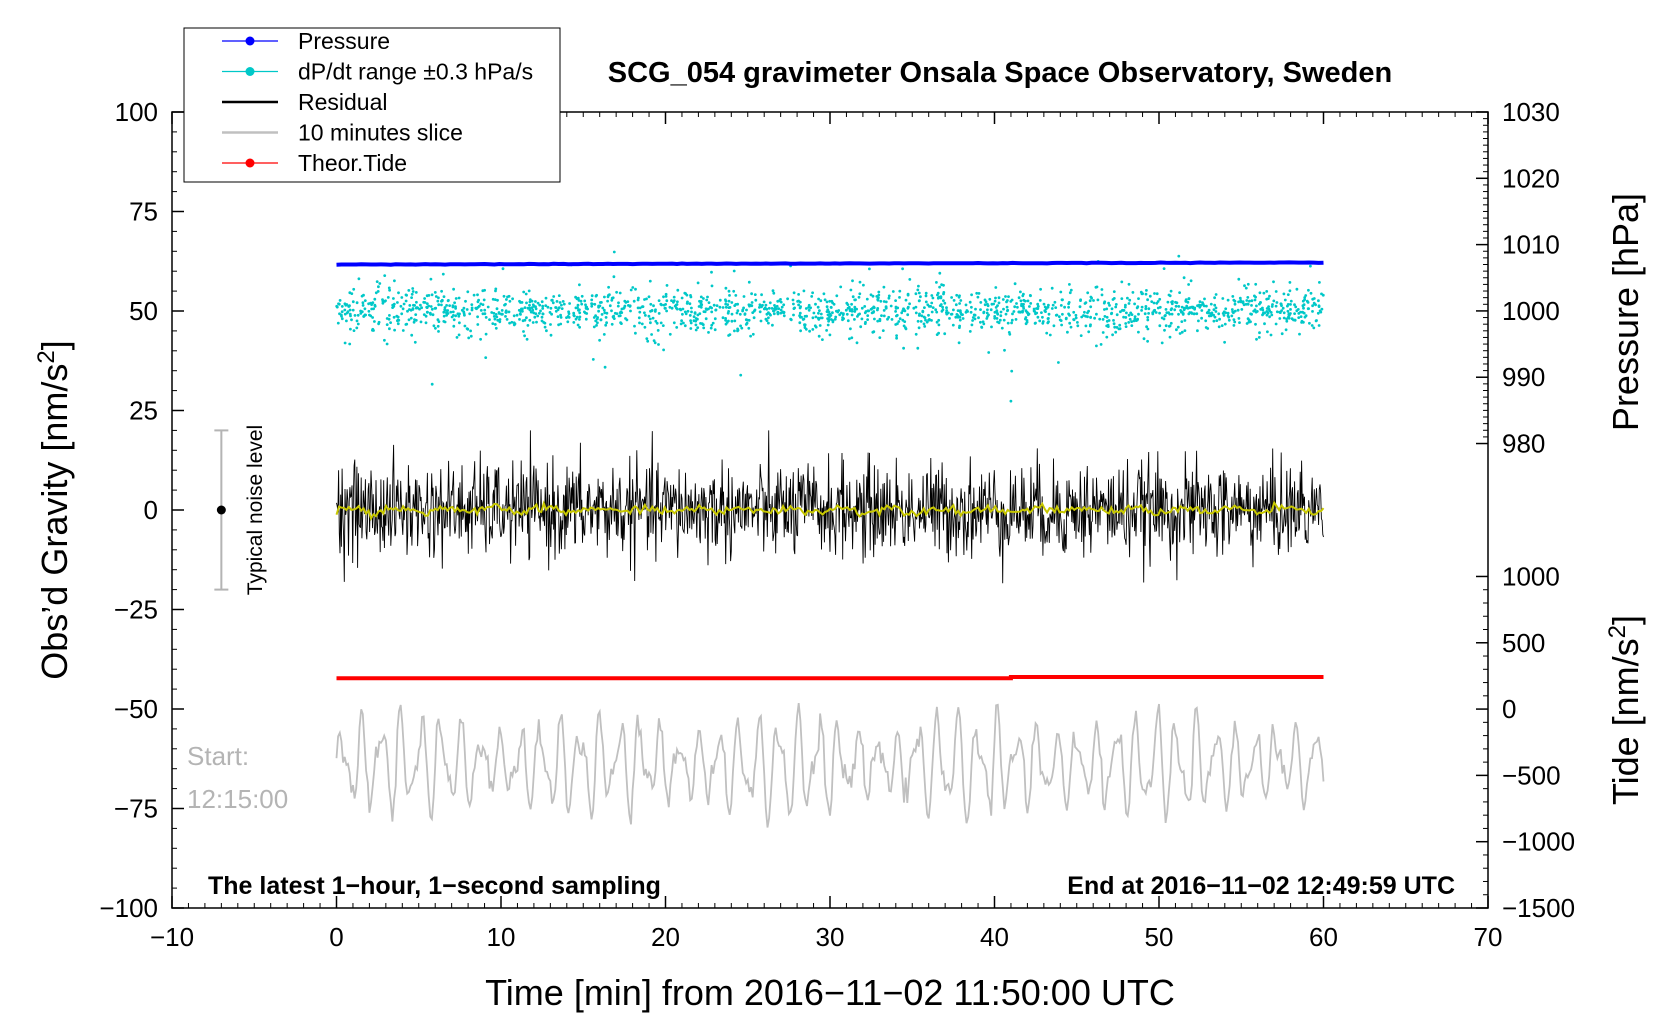  I want to click on x-tick-label: 30, so click(830, 937).